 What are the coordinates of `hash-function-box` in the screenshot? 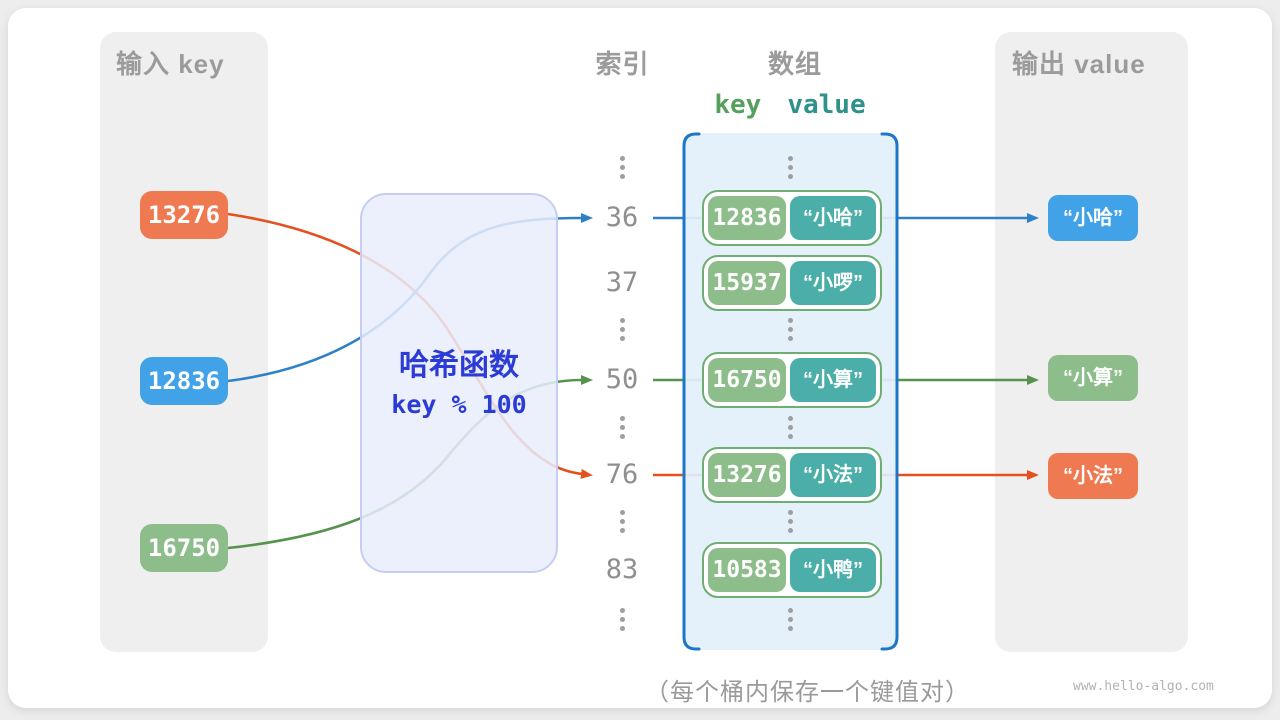 It's located at (459, 383).